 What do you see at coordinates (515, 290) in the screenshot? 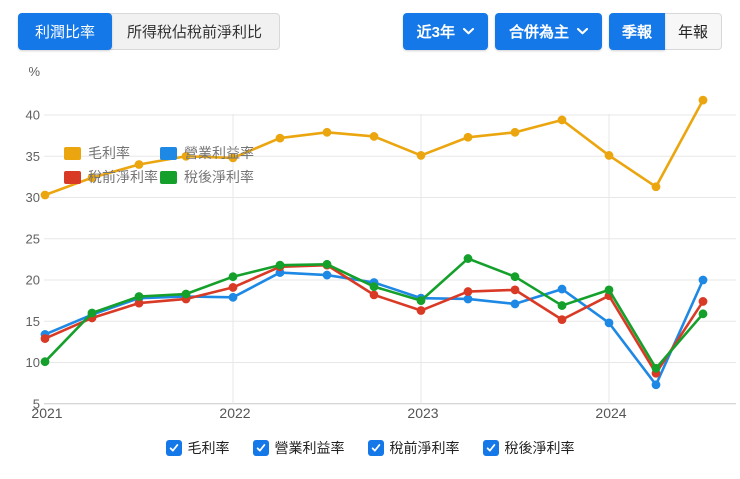
I see `pretax-margin-point-2023Q3` at bounding box center [515, 290].